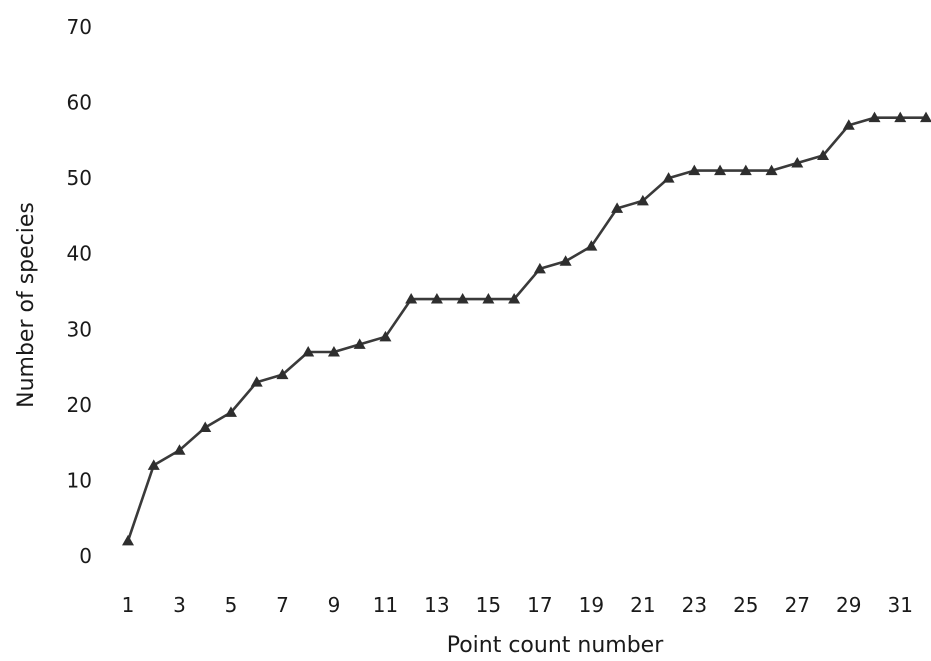 Image resolution: width=931 pixels, height=661 pixels. What do you see at coordinates (848, 605) in the screenshot?
I see `x-tick-label: 29` at bounding box center [848, 605].